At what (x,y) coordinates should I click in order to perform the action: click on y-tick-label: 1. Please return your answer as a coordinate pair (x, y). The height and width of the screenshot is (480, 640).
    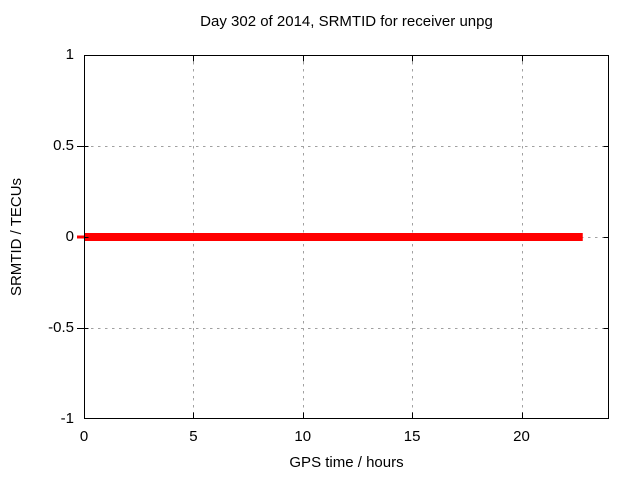
    Looking at the image, I should click on (69, 54).